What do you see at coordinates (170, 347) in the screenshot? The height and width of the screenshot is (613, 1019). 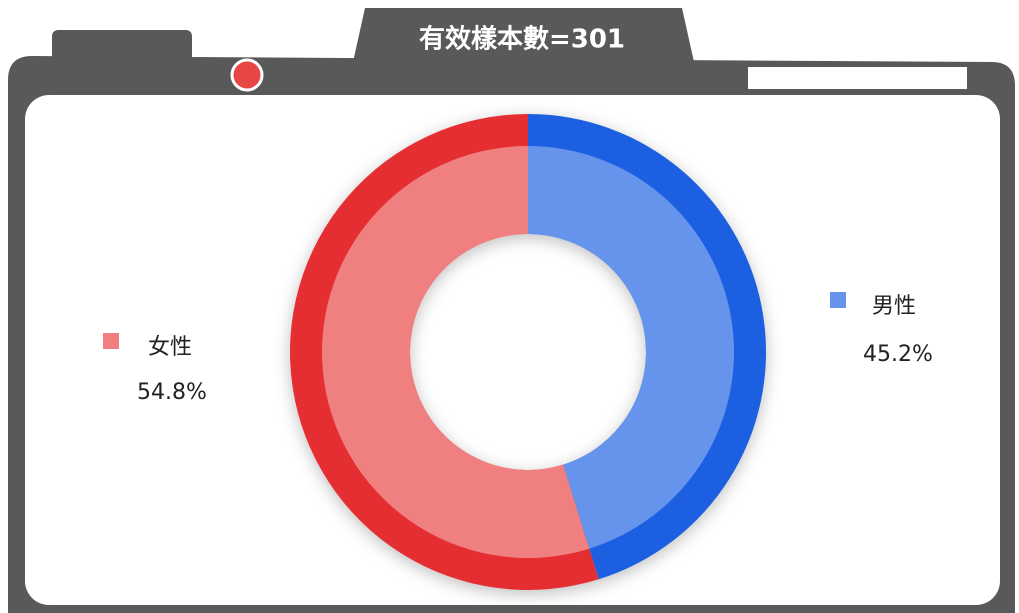 I see `legend-label: 女性` at bounding box center [170, 347].